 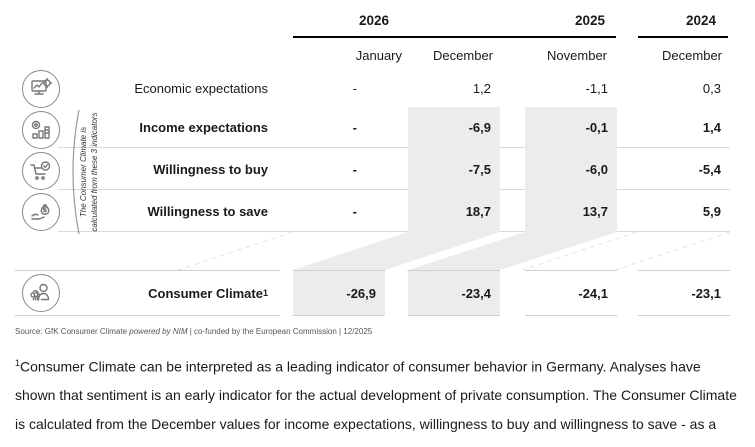 What do you see at coordinates (481, 88) in the screenshot?
I see `cell-value: 1,2` at bounding box center [481, 88].